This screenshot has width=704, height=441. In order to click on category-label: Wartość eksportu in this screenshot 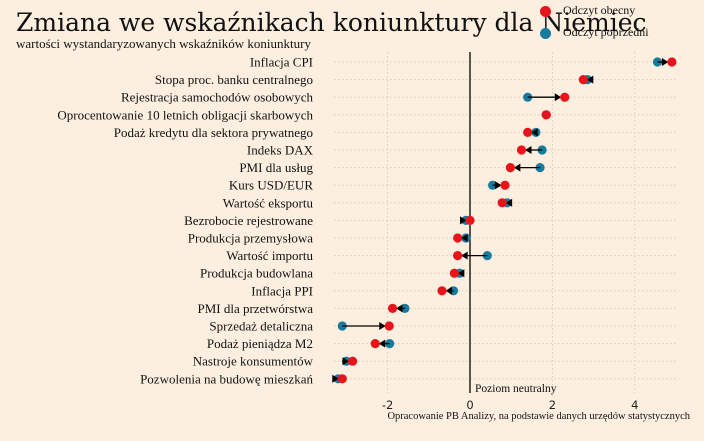, I will do `click(268, 202)`.